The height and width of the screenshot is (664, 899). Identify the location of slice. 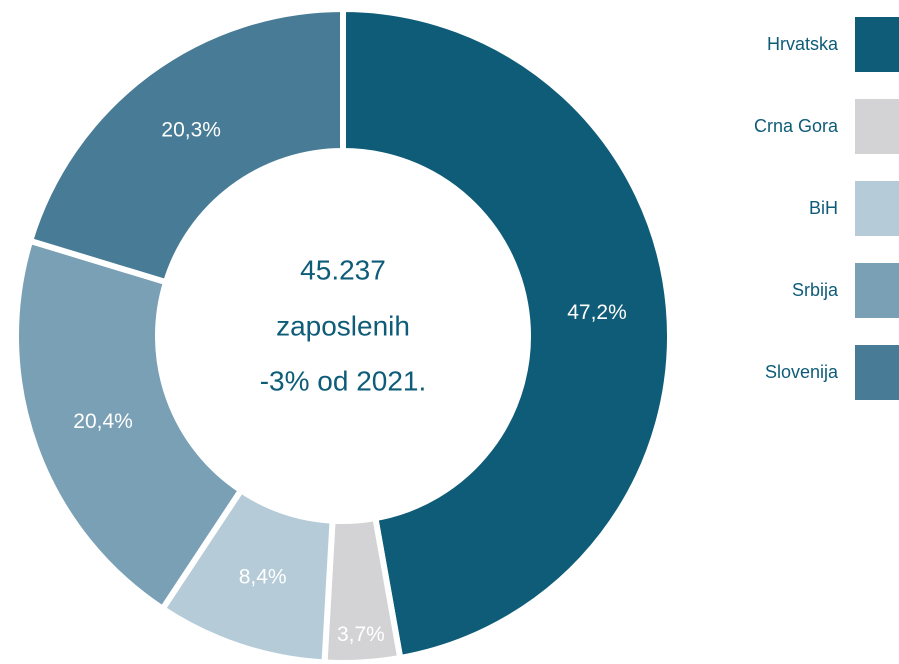
(129, 425).